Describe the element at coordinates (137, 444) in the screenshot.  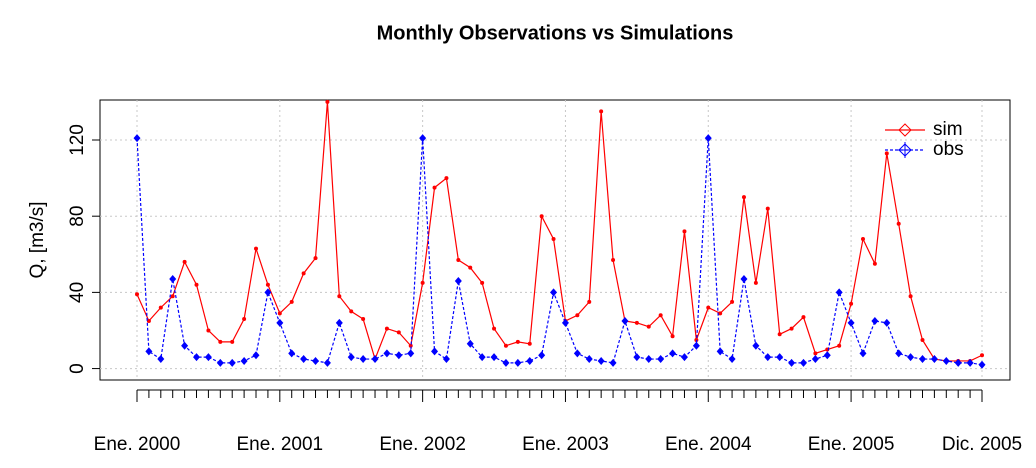
I see `x-tick-label: Ene. 2000` at that location.